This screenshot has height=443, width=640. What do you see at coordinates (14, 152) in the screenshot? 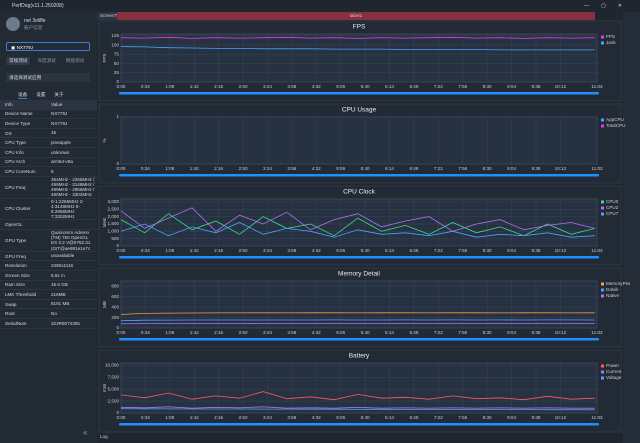
I see `table-cell: CPU Info` at bounding box center [14, 152].